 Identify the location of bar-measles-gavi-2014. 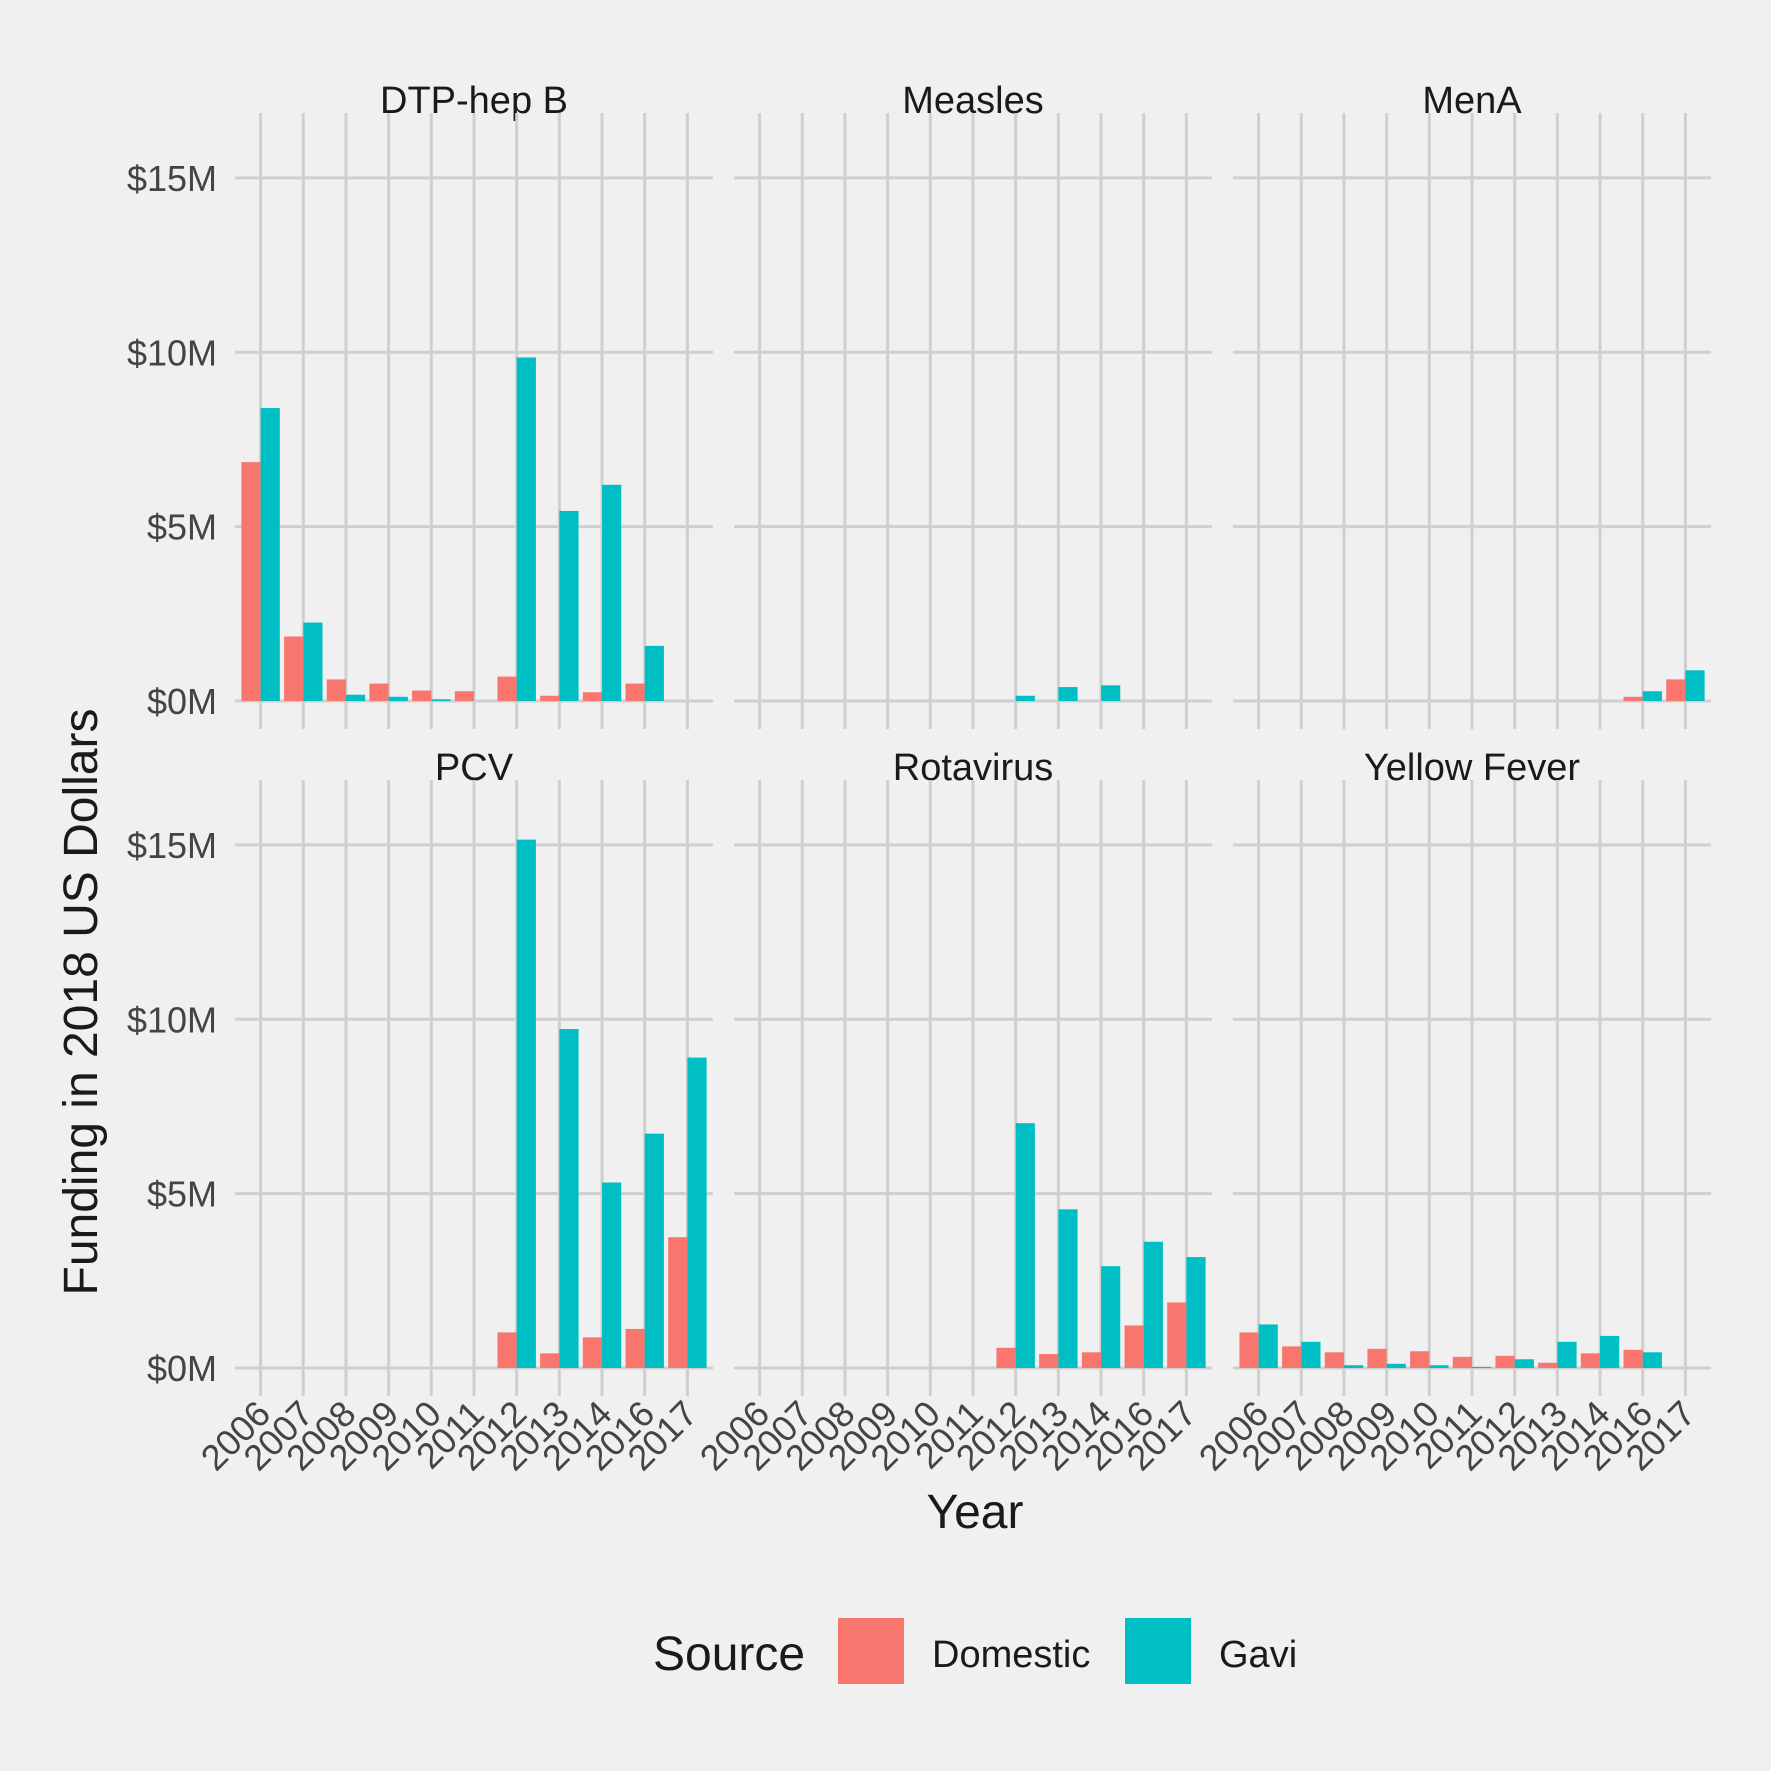
(1111, 693).